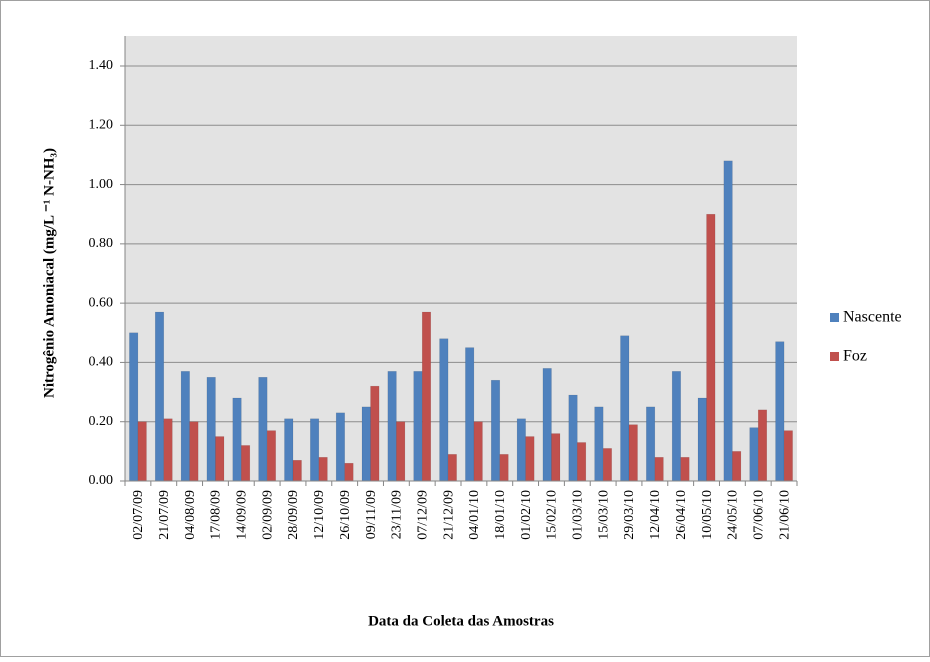 This screenshot has width=930, height=662. I want to click on y-tick-label: 0.20, so click(101, 421).